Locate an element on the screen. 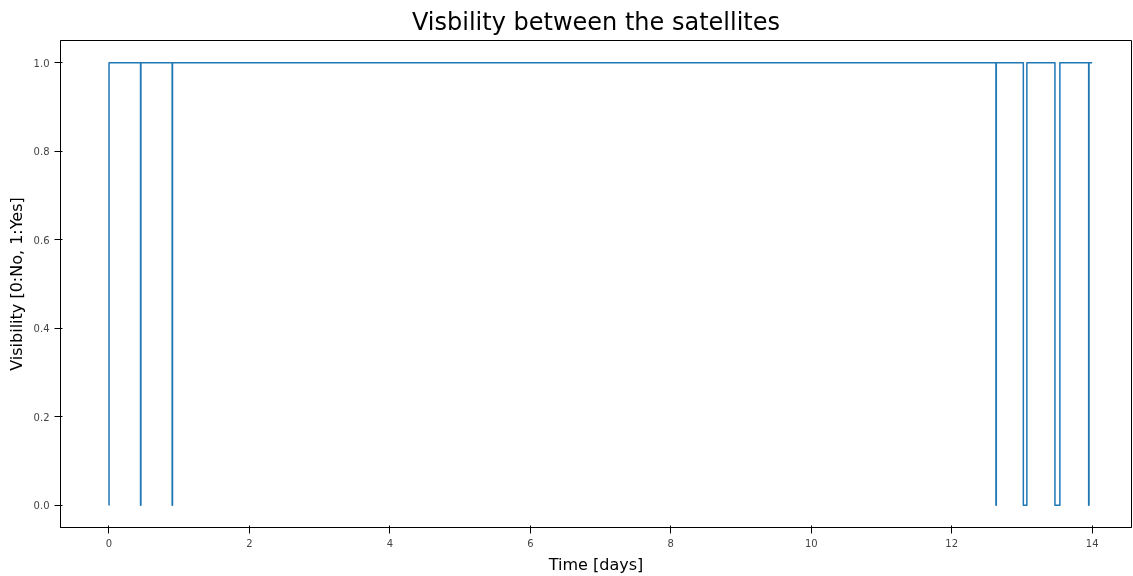 This screenshot has width=1133, height=576. x-axis-title: Time [days] is located at coordinates (595, 564).